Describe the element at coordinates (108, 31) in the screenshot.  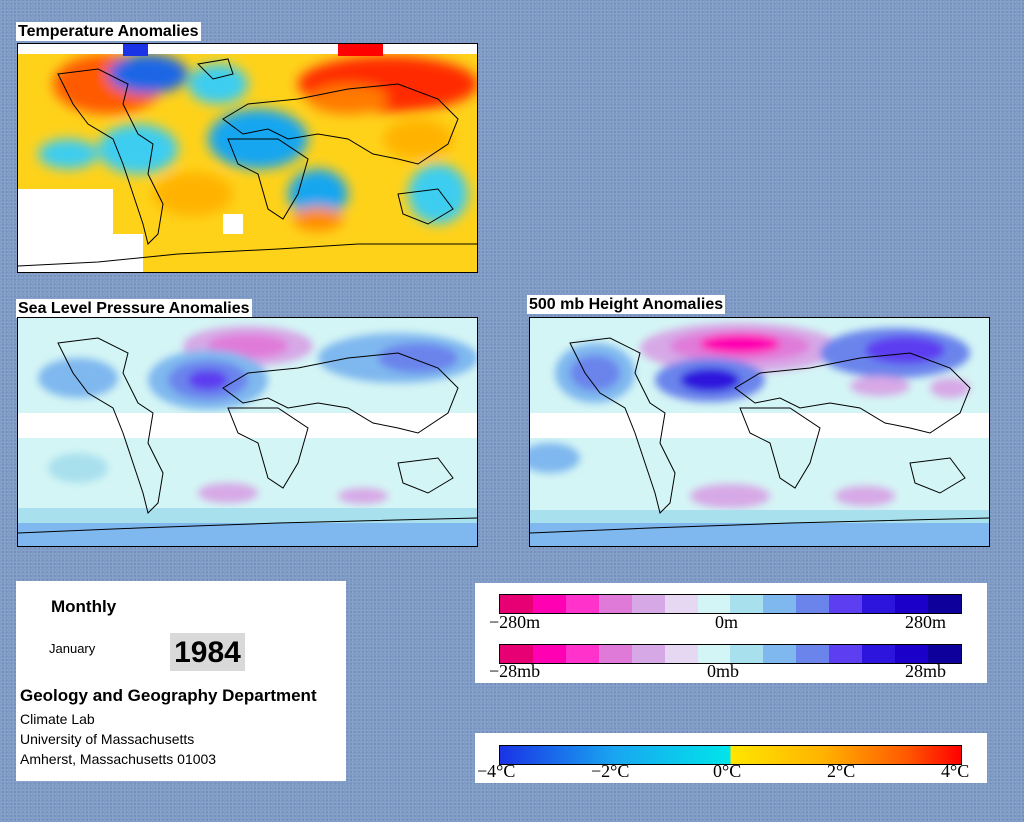
I see `temperature-panel-title: Temperature Anomalies` at that location.